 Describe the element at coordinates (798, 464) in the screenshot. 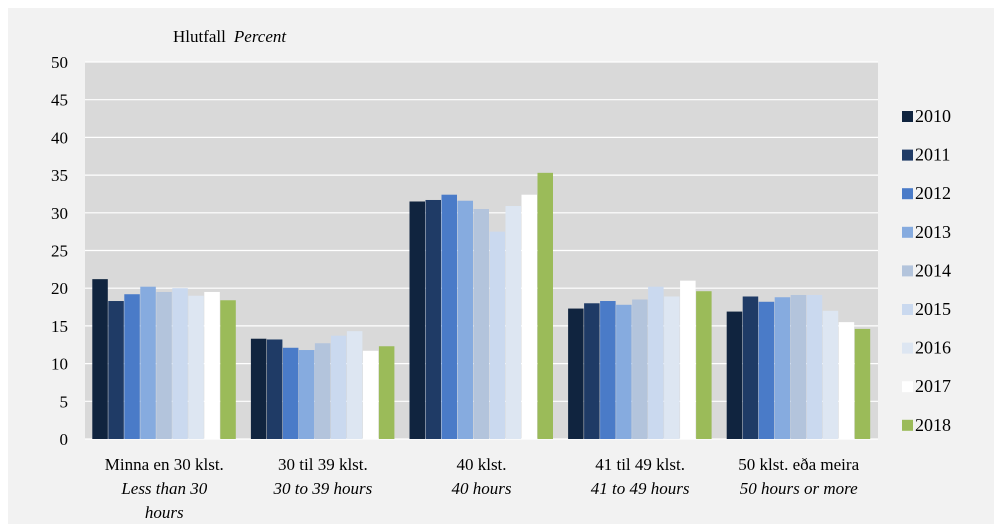

I see `x-category-label: 50 klst. eða meira` at that location.